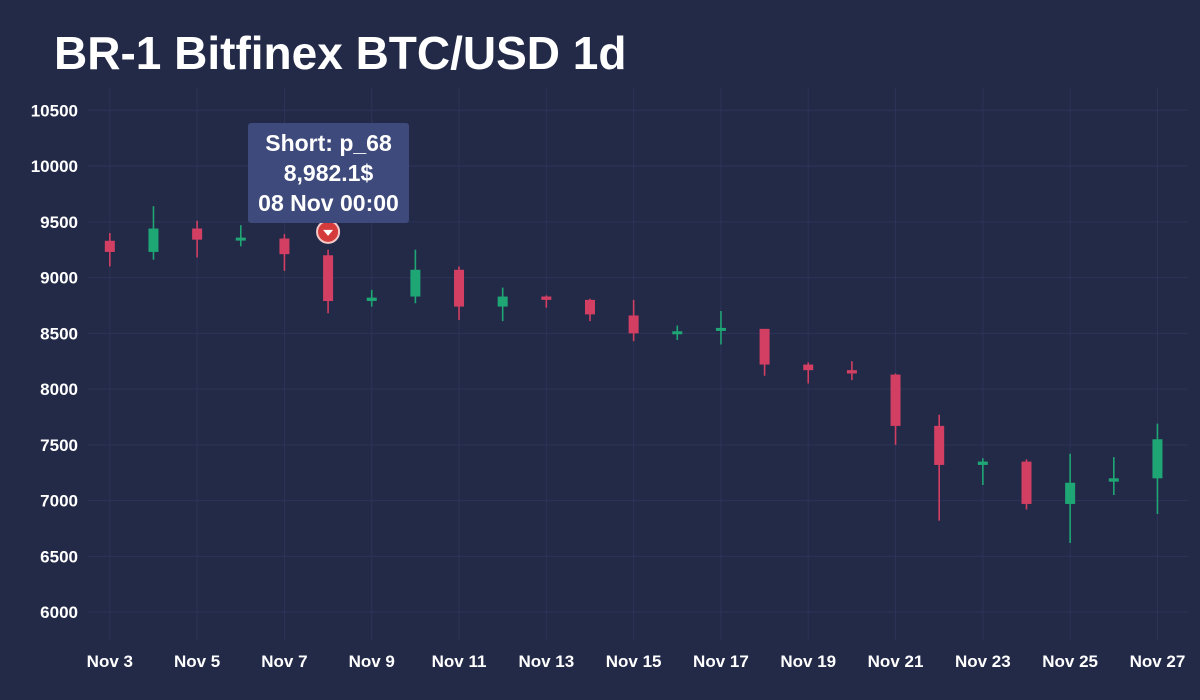 The width and height of the screenshot is (1200, 700). Describe the element at coordinates (59, 445) in the screenshot. I see `y-tick-label: 7500` at that location.